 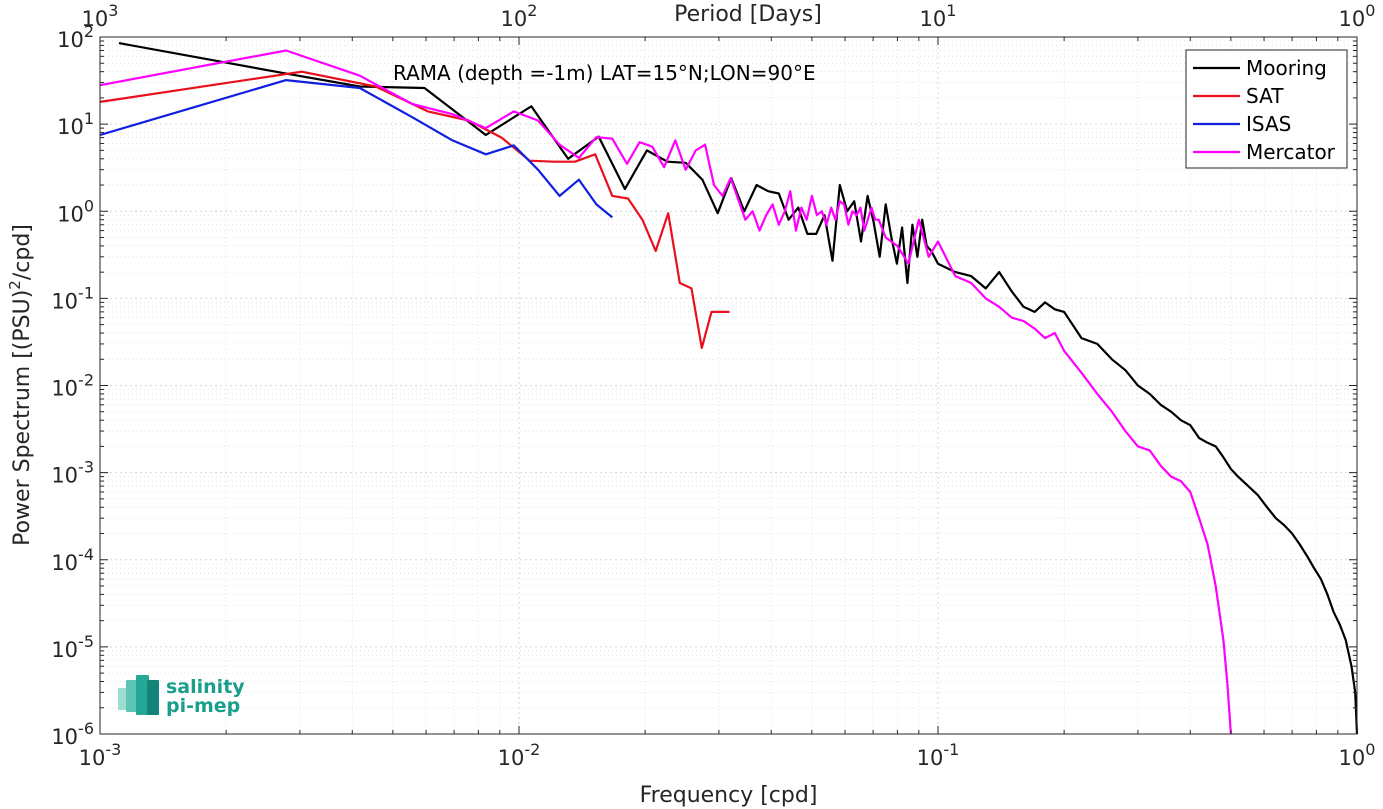 I want to click on salinity-pi-mep-logo: salinity pi-mep, so click(x=181, y=696).